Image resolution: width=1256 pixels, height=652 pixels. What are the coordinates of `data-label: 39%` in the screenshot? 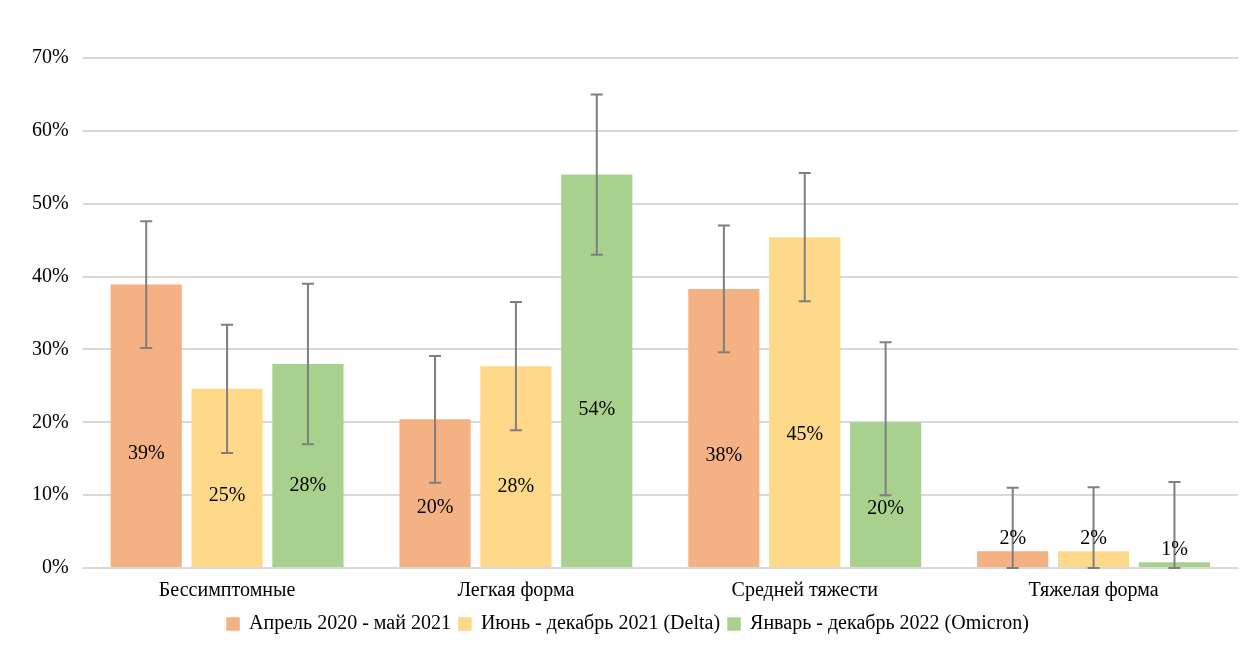 It's located at (146, 452).